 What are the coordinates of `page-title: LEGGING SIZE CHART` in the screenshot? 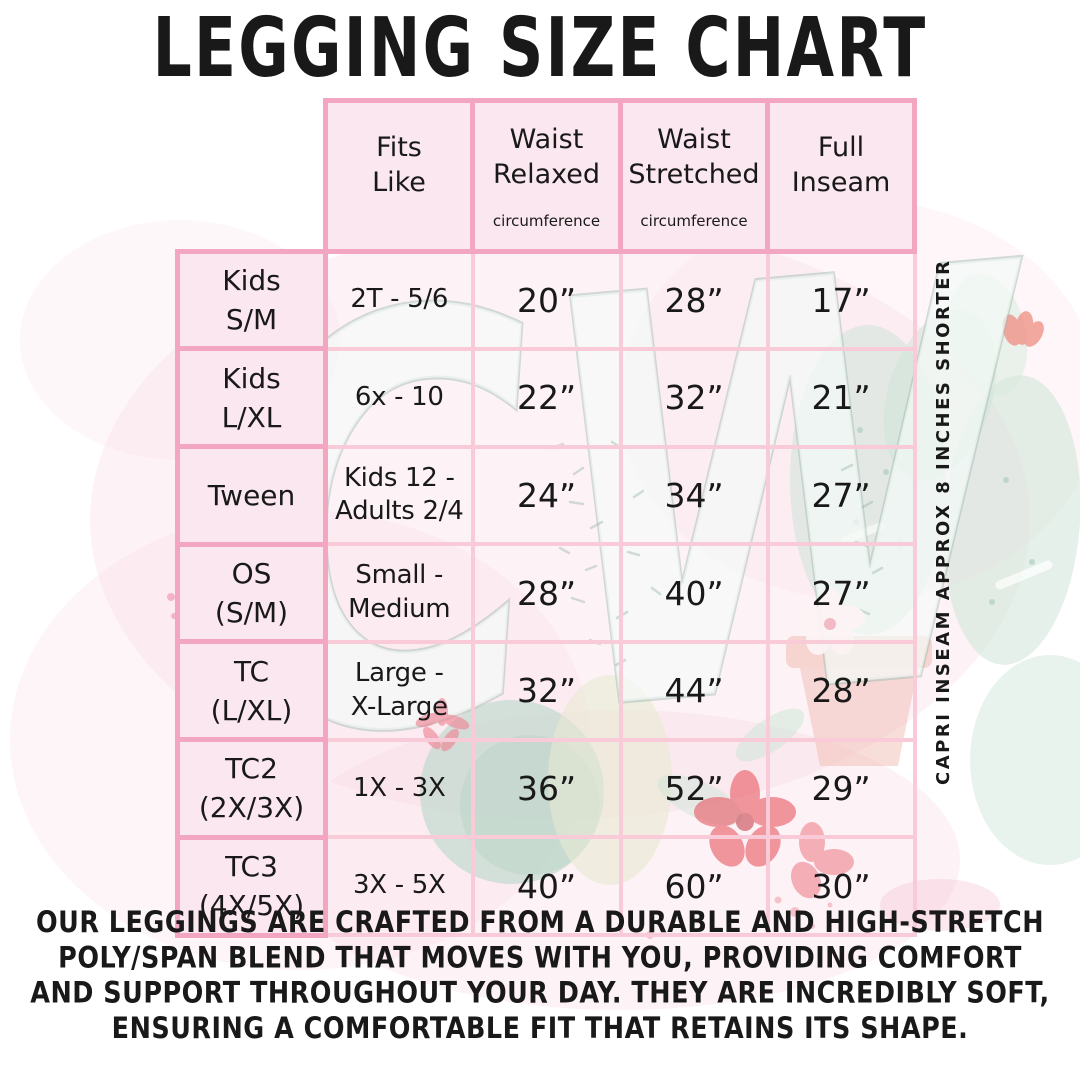 It's located at (540, 48).